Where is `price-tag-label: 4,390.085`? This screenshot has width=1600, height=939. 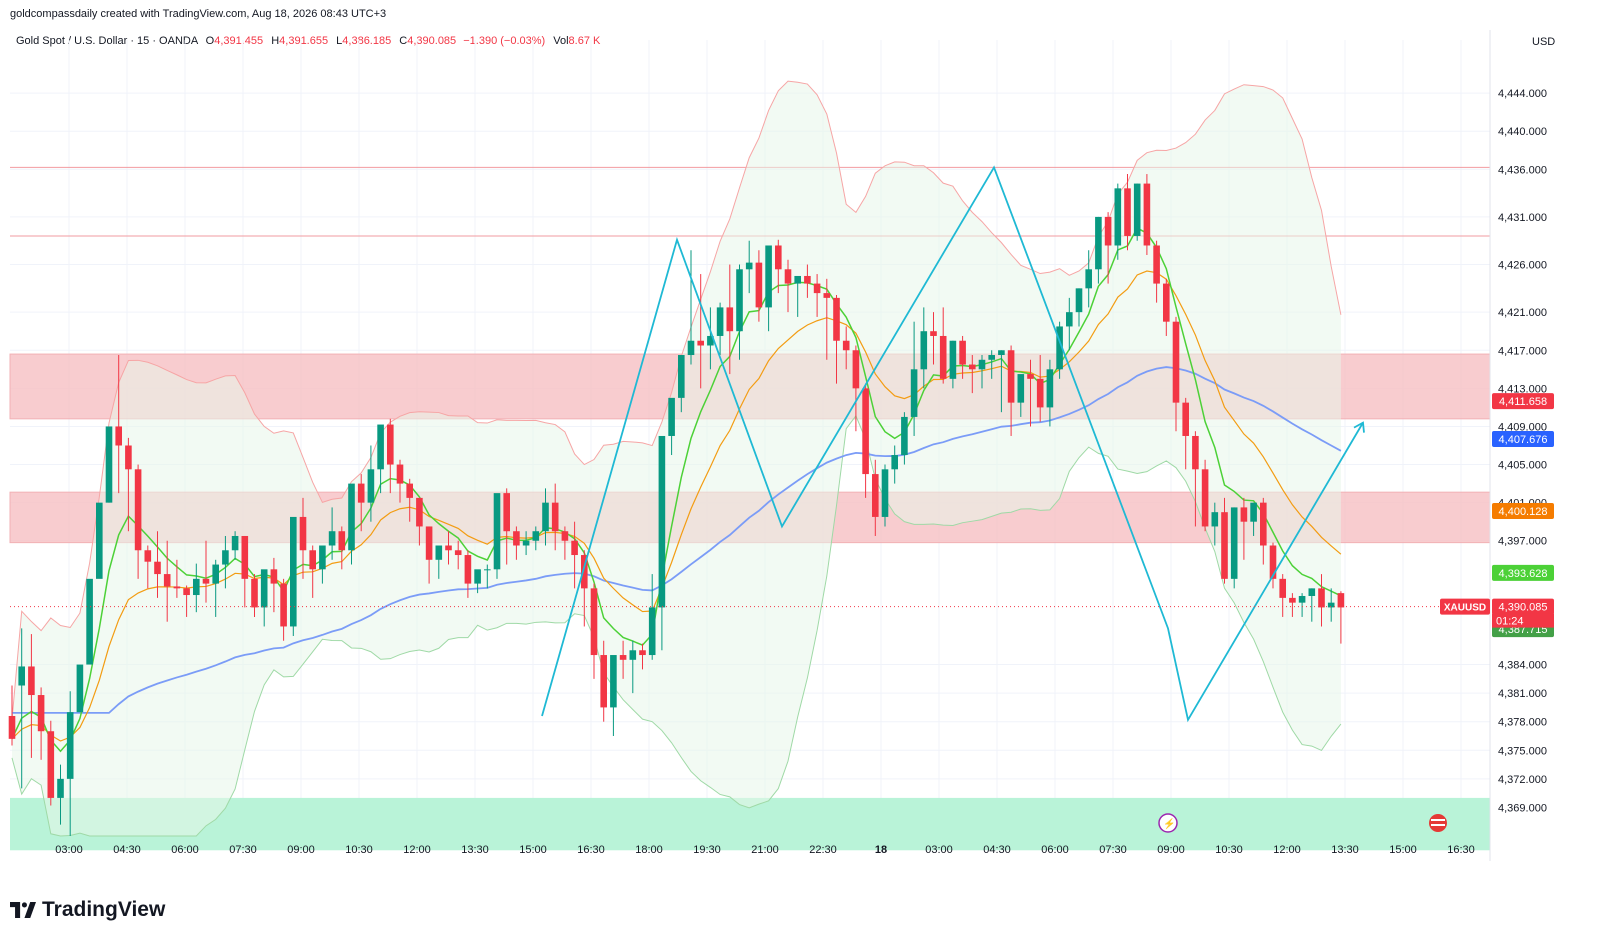
price-tag-label: 4,390.085 is located at coordinates (1523, 608).